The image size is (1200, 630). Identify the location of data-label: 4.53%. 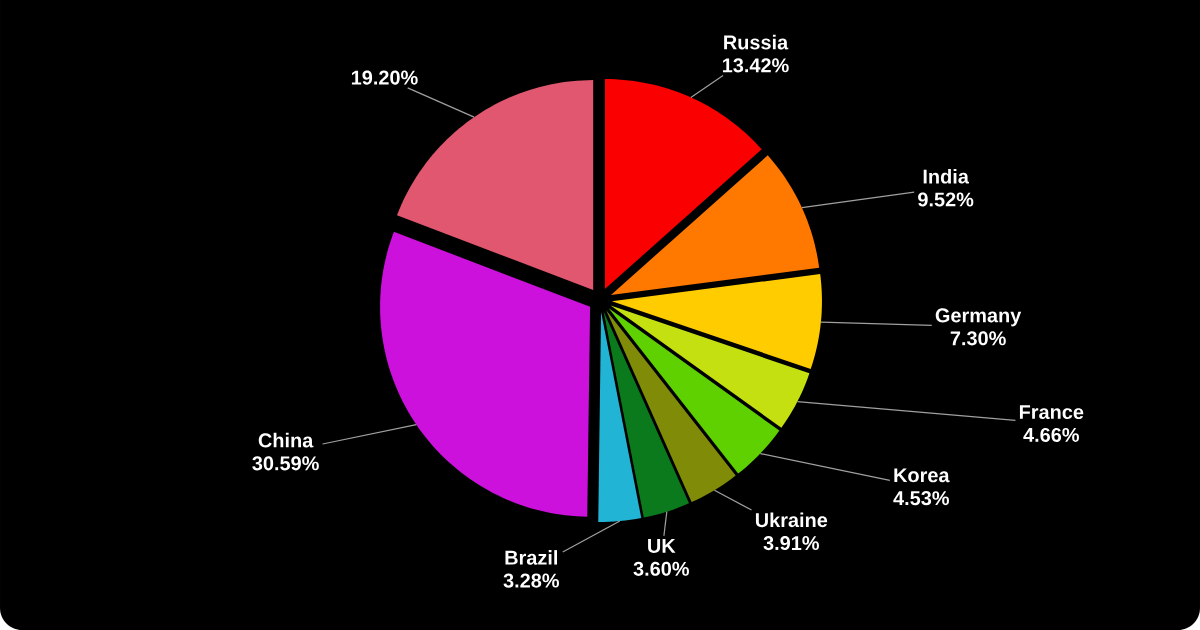
(921, 498).